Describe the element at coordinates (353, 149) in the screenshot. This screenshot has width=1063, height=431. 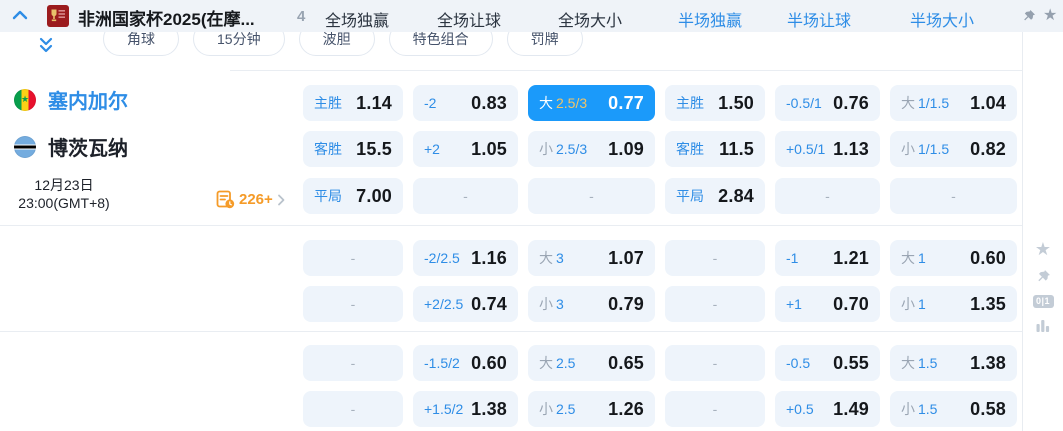
I see `odds-cell-r2-c1: 客胜 15.5` at that location.